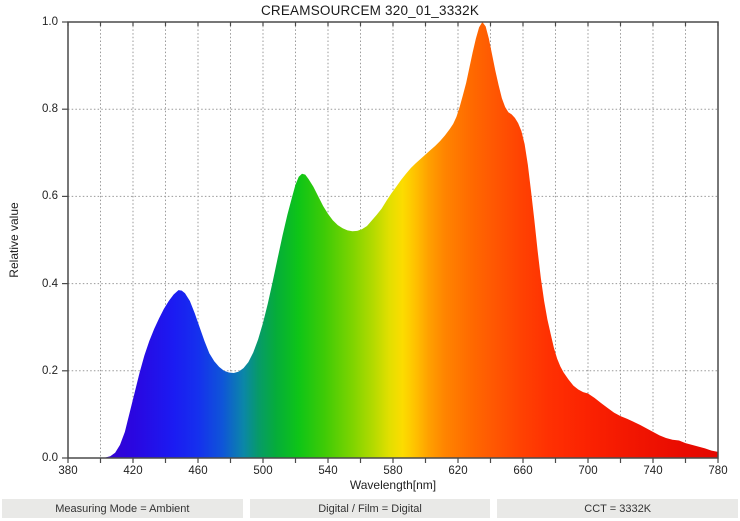 This screenshot has width=740, height=521. What do you see at coordinates (588, 471) in the screenshot?
I see `x-tick-label: 700` at bounding box center [588, 471].